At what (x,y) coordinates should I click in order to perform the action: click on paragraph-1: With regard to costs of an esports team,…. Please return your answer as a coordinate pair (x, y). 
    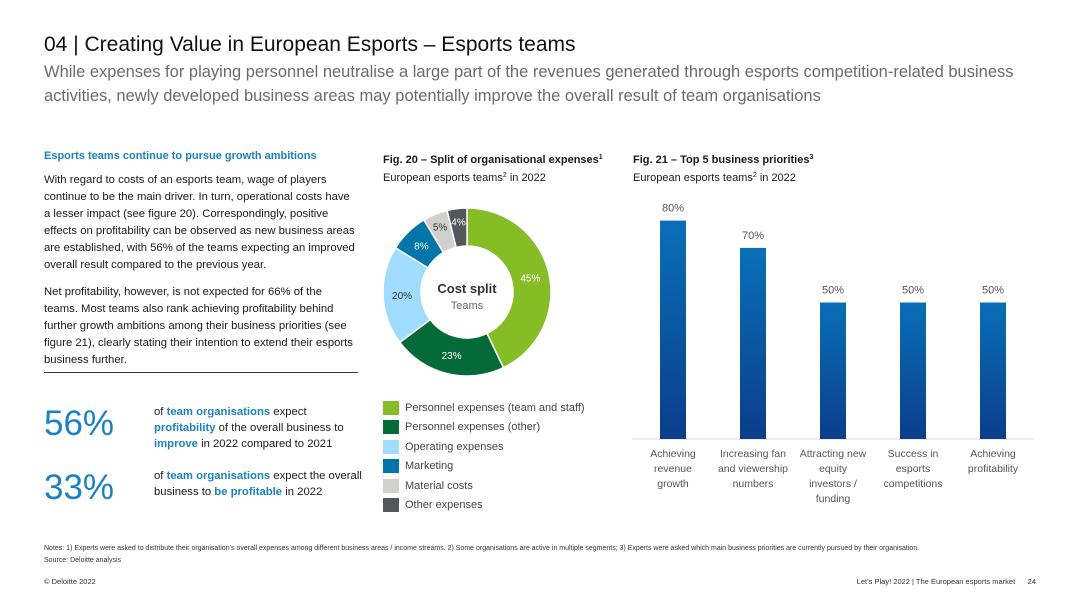
    Looking at the image, I should click on (199, 222).